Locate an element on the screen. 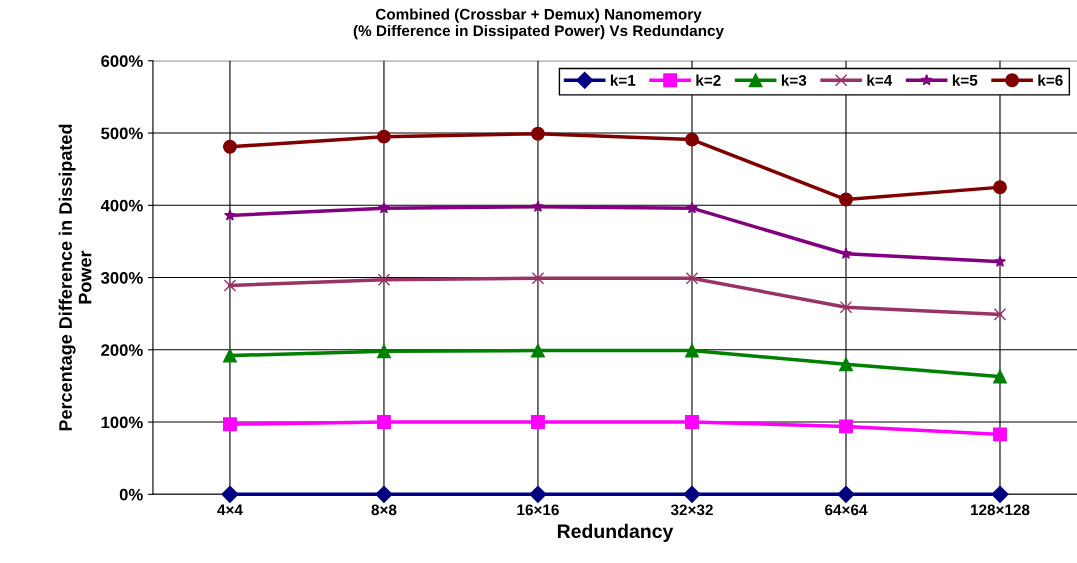 This screenshot has height=563, width=1077. x-tick-label: 64×64 is located at coordinates (846, 510).